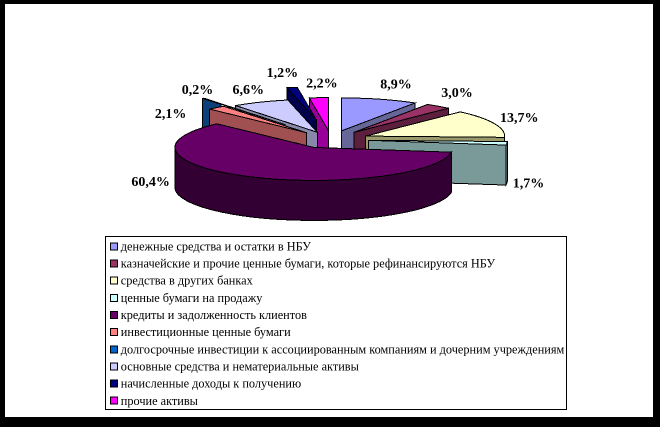 This screenshot has width=660, height=427. Describe the element at coordinates (206, 332) in the screenshot. I see `svg-text: инвестиционные ценные бумаги` at that location.